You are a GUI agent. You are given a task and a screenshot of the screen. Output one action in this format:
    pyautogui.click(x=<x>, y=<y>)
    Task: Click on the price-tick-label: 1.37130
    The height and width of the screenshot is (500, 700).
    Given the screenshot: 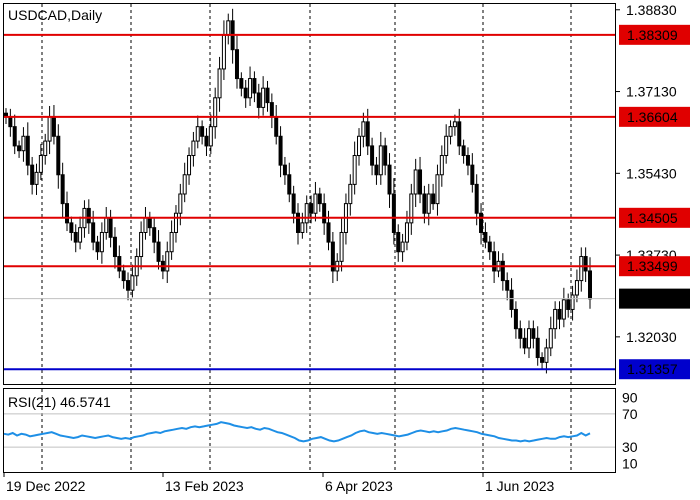 What is the action you would take?
    pyautogui.click(x=651, y=92)
    